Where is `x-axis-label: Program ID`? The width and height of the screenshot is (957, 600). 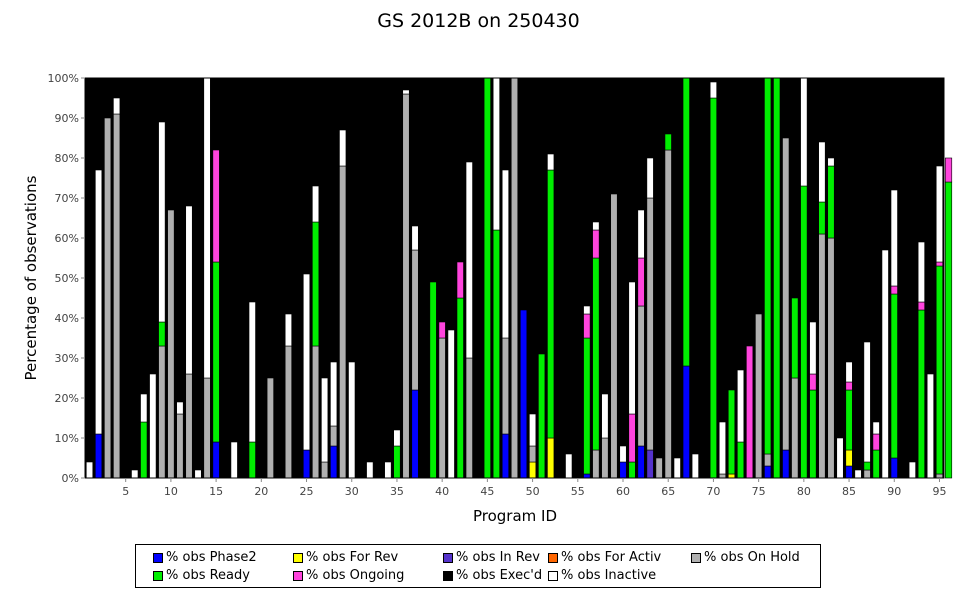 x-axis-label: Program ID is located at coordinates (515, 516).